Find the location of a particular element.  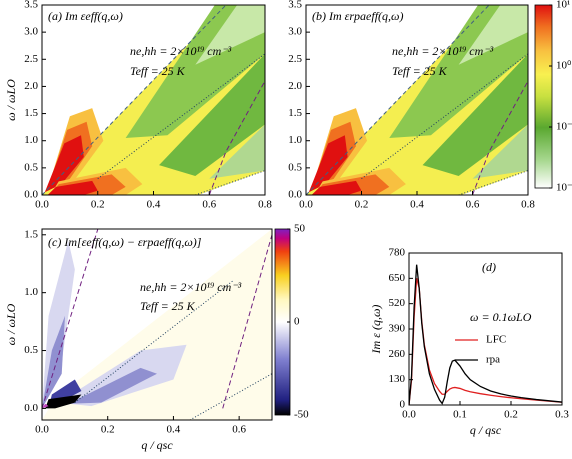

colorbar-tick-label: 10⁻¹ is located at coordinates (564, 127).